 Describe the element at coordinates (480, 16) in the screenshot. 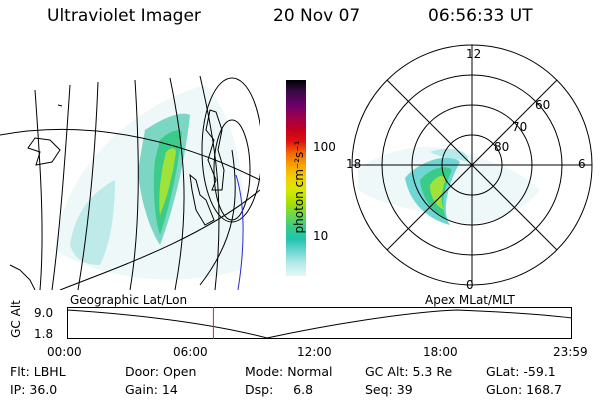

I see `time-label: 06:56:33 UT` at that location.